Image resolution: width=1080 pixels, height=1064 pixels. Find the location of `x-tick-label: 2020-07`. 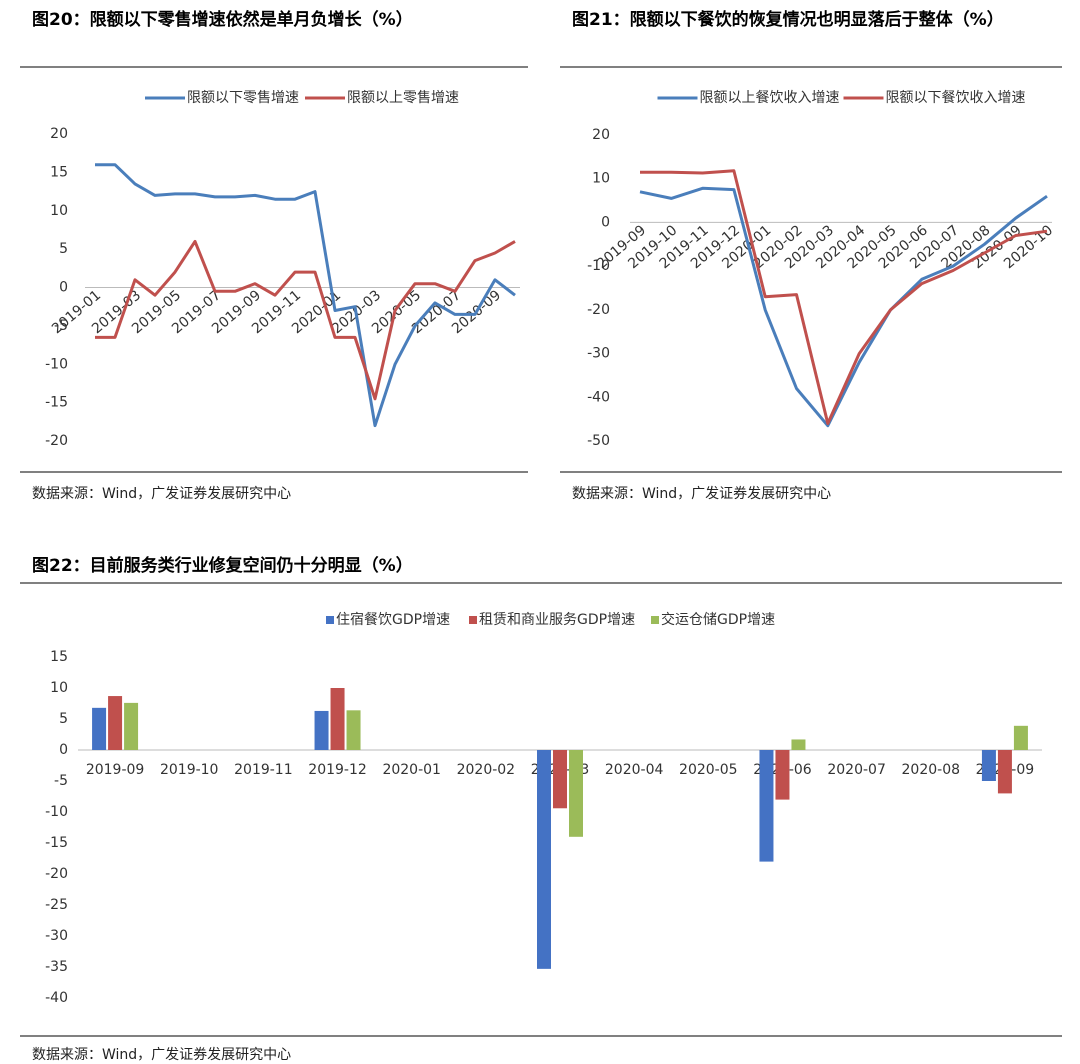

x-tick-label: 2020-07 is located at coordinates (856, 770).